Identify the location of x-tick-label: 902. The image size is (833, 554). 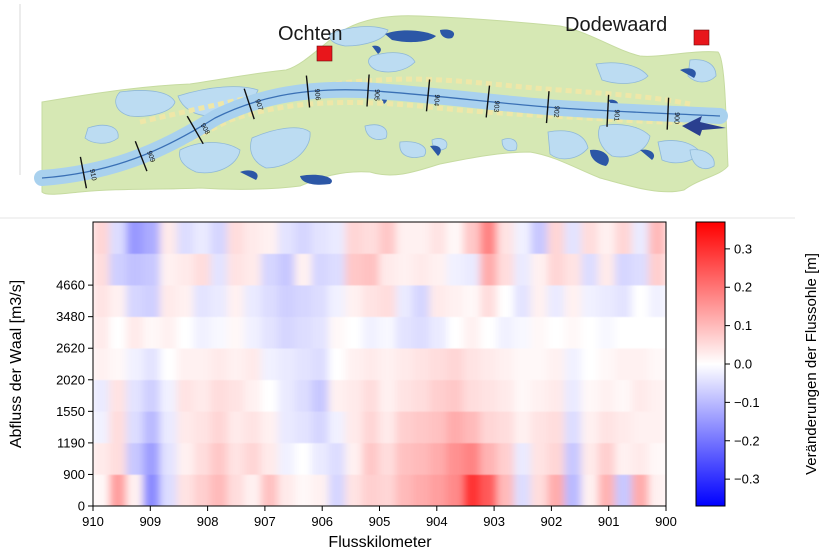
(552, 521).